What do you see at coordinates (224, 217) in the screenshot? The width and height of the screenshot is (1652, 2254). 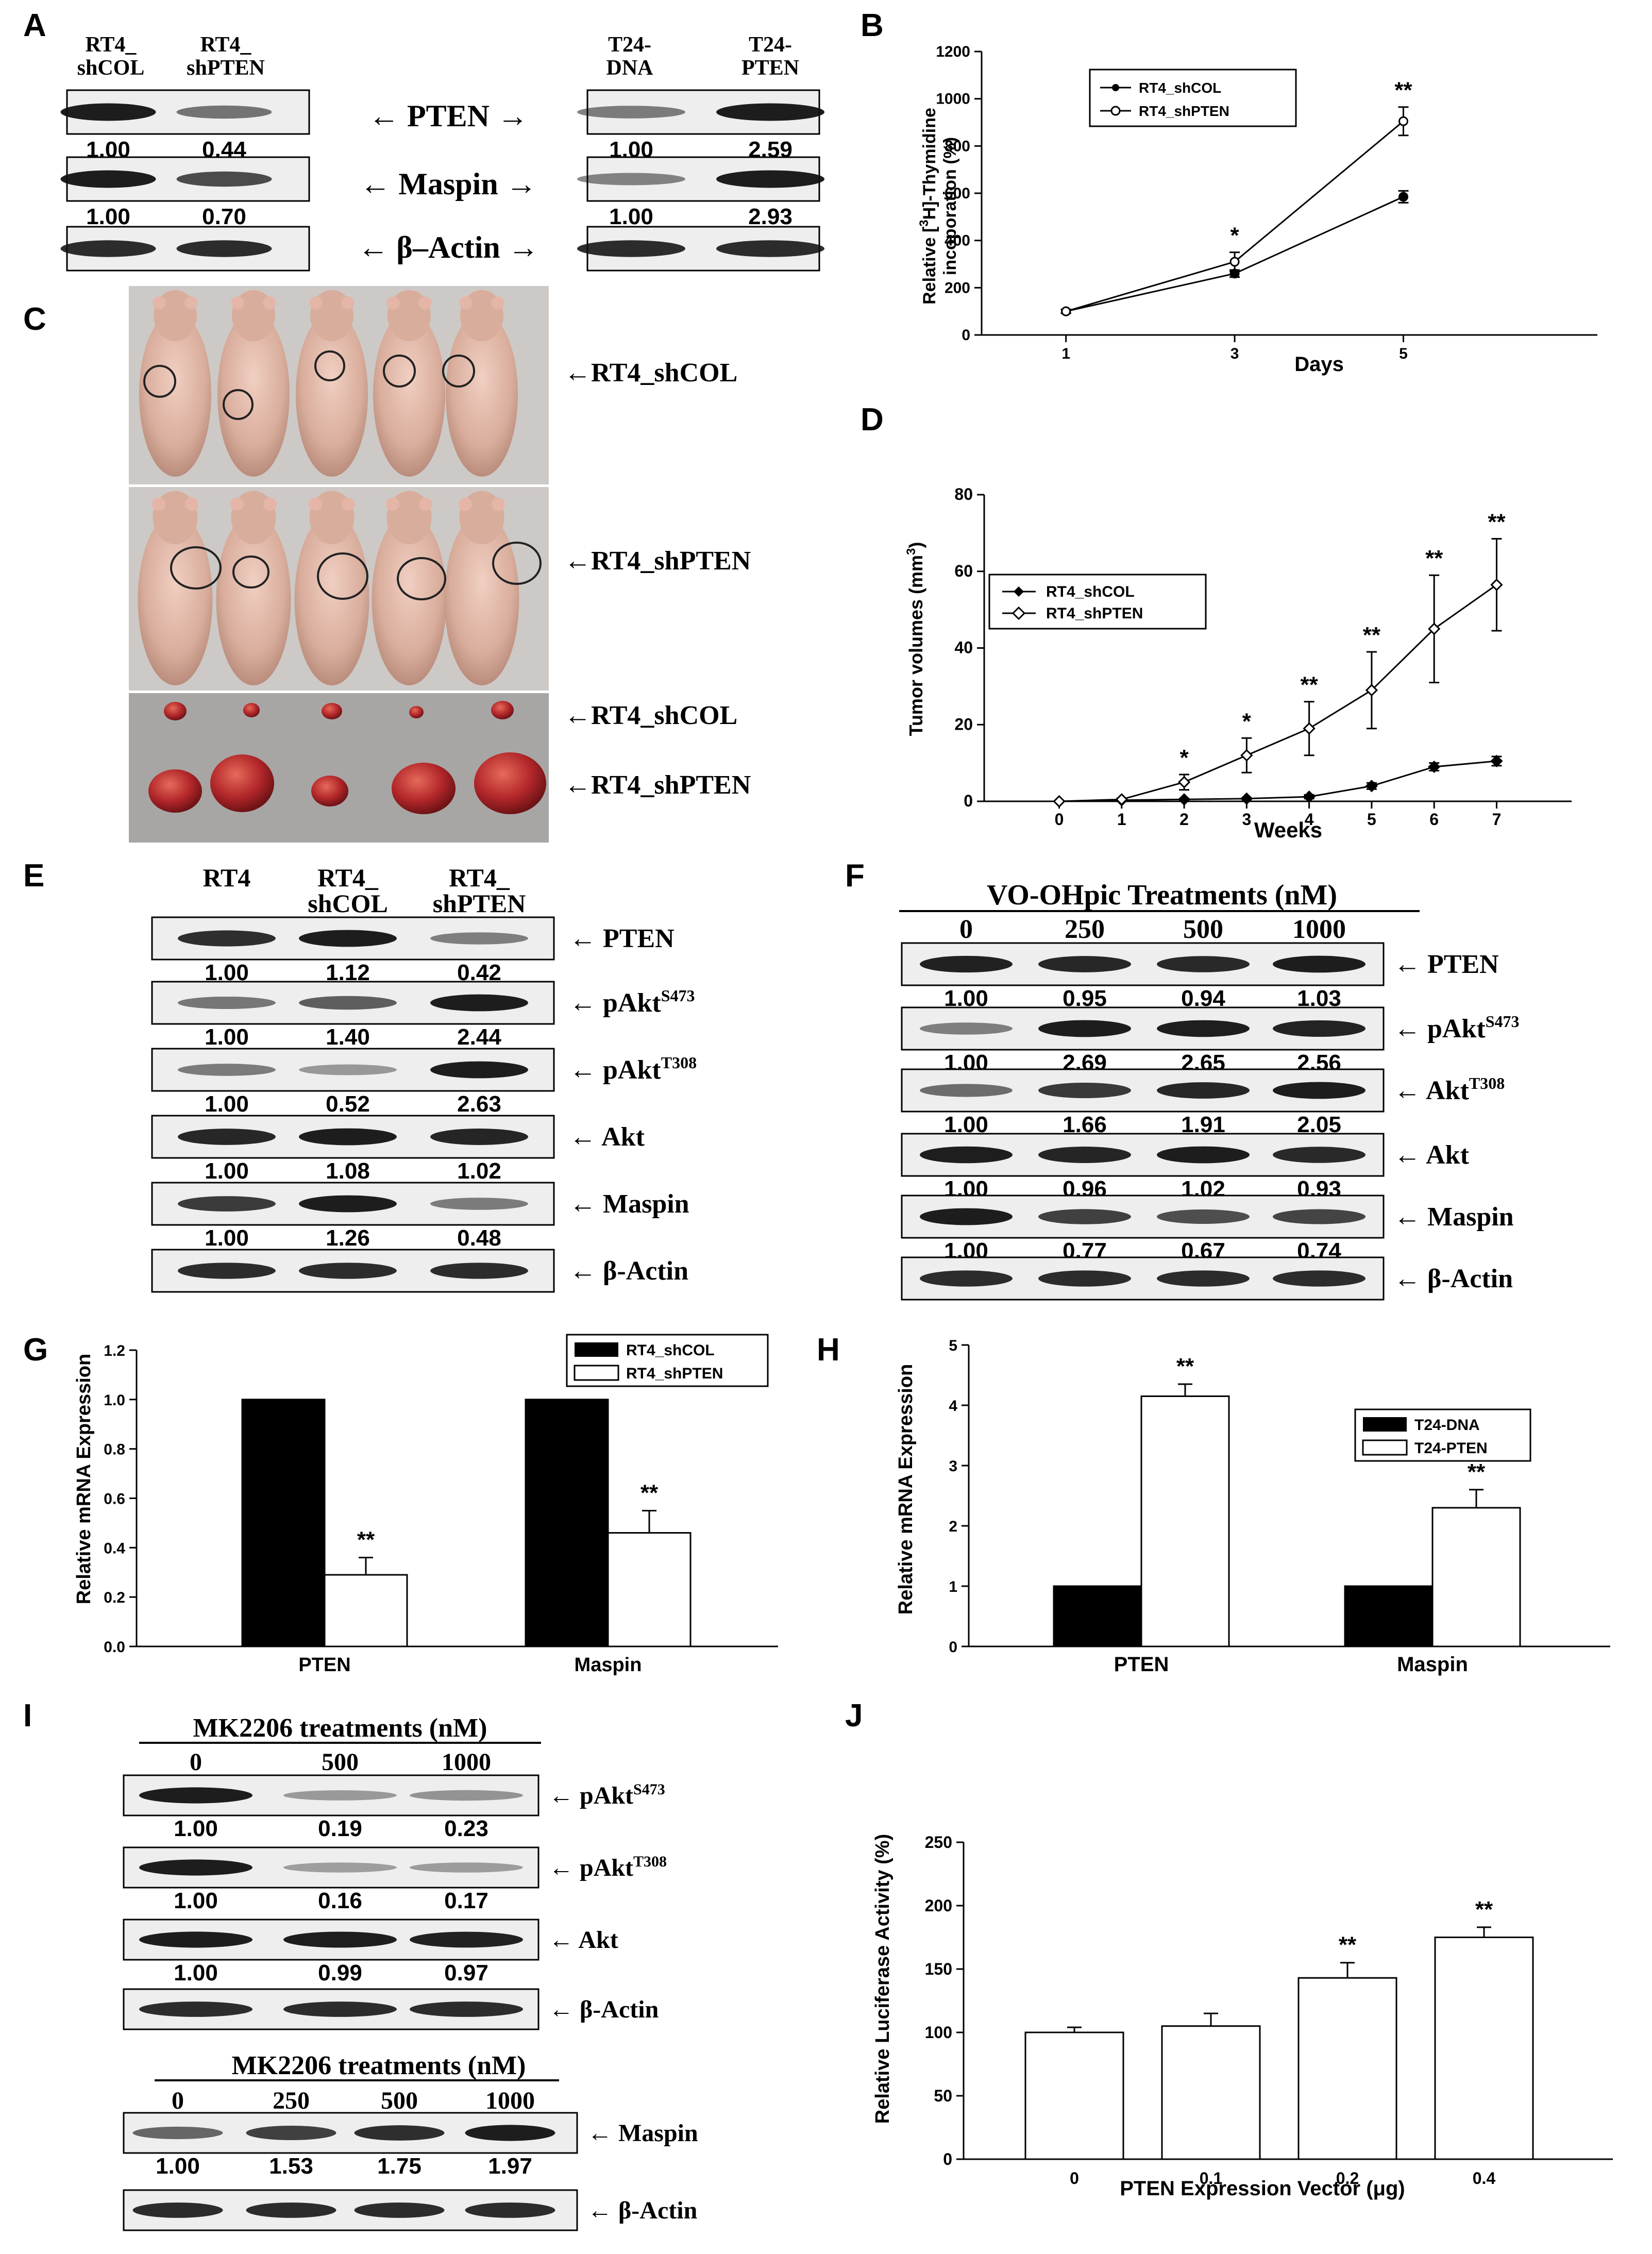 I see `quant-value: 0.70` at bounding box center [224, 217].